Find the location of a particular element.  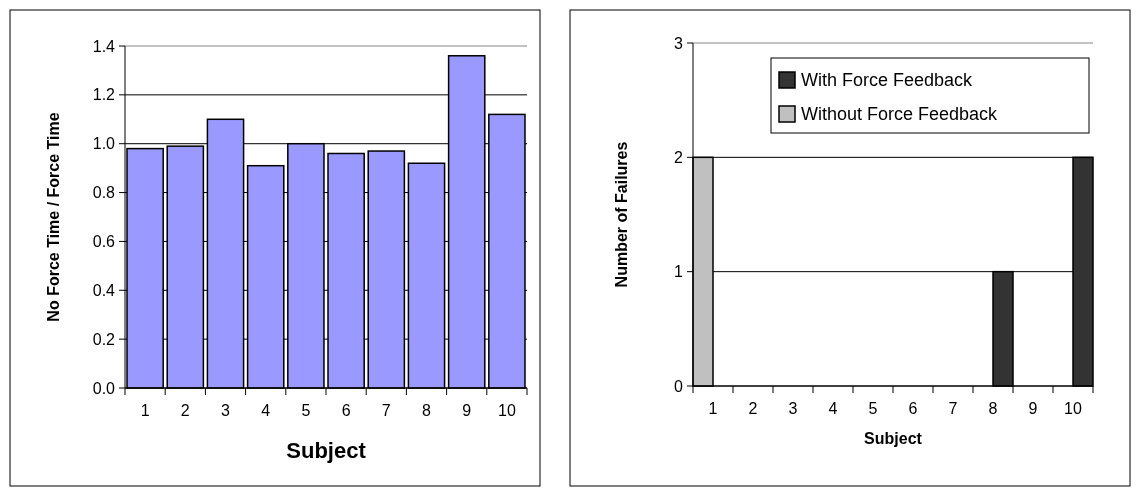

y-tick-label: 1 is located at coordinates (679, 272).